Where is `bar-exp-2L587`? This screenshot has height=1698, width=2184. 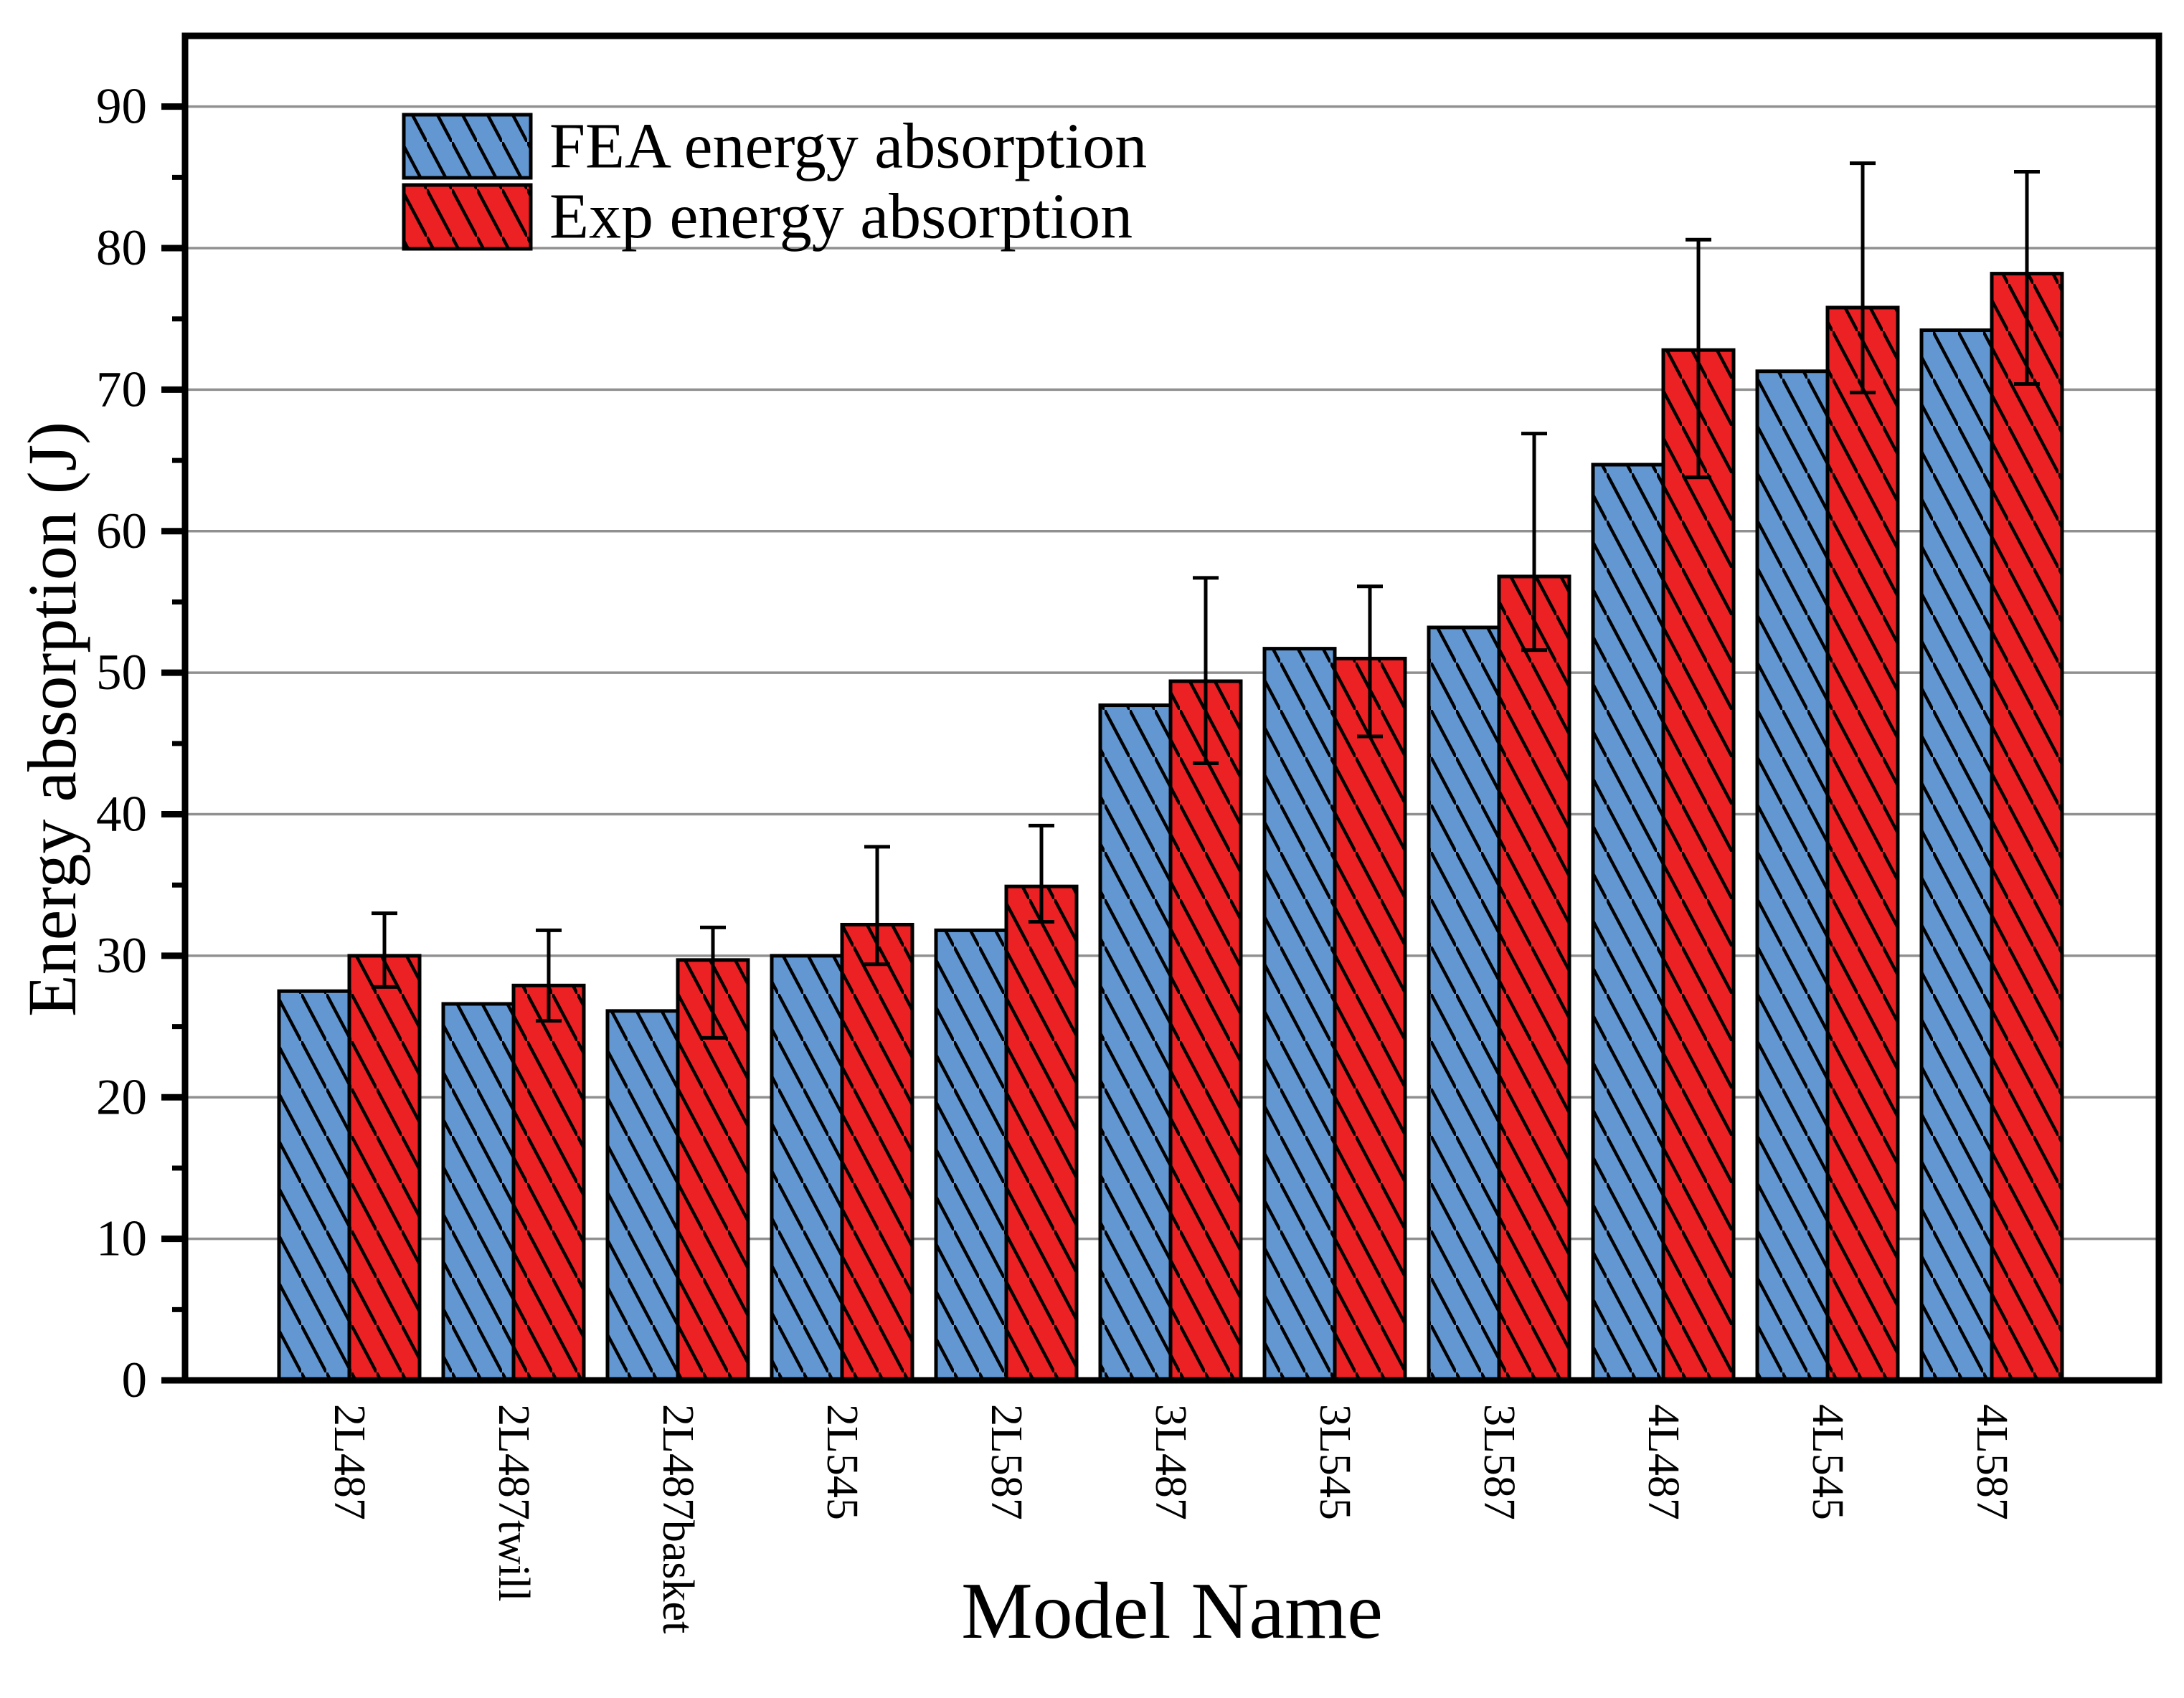 bar-exp-2L587 is located at coordinates (1041, 1133).